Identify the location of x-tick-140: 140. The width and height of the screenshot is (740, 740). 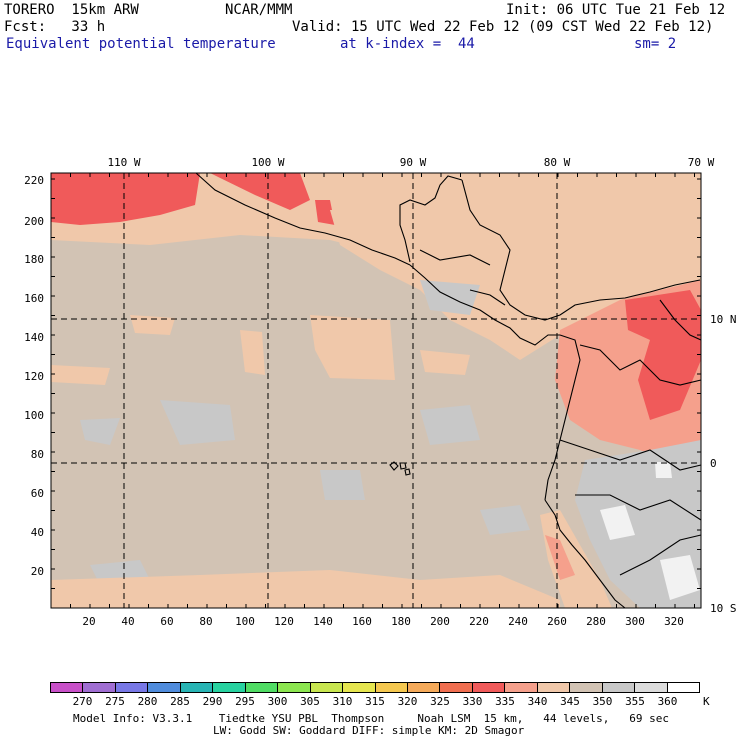
(323, 621).